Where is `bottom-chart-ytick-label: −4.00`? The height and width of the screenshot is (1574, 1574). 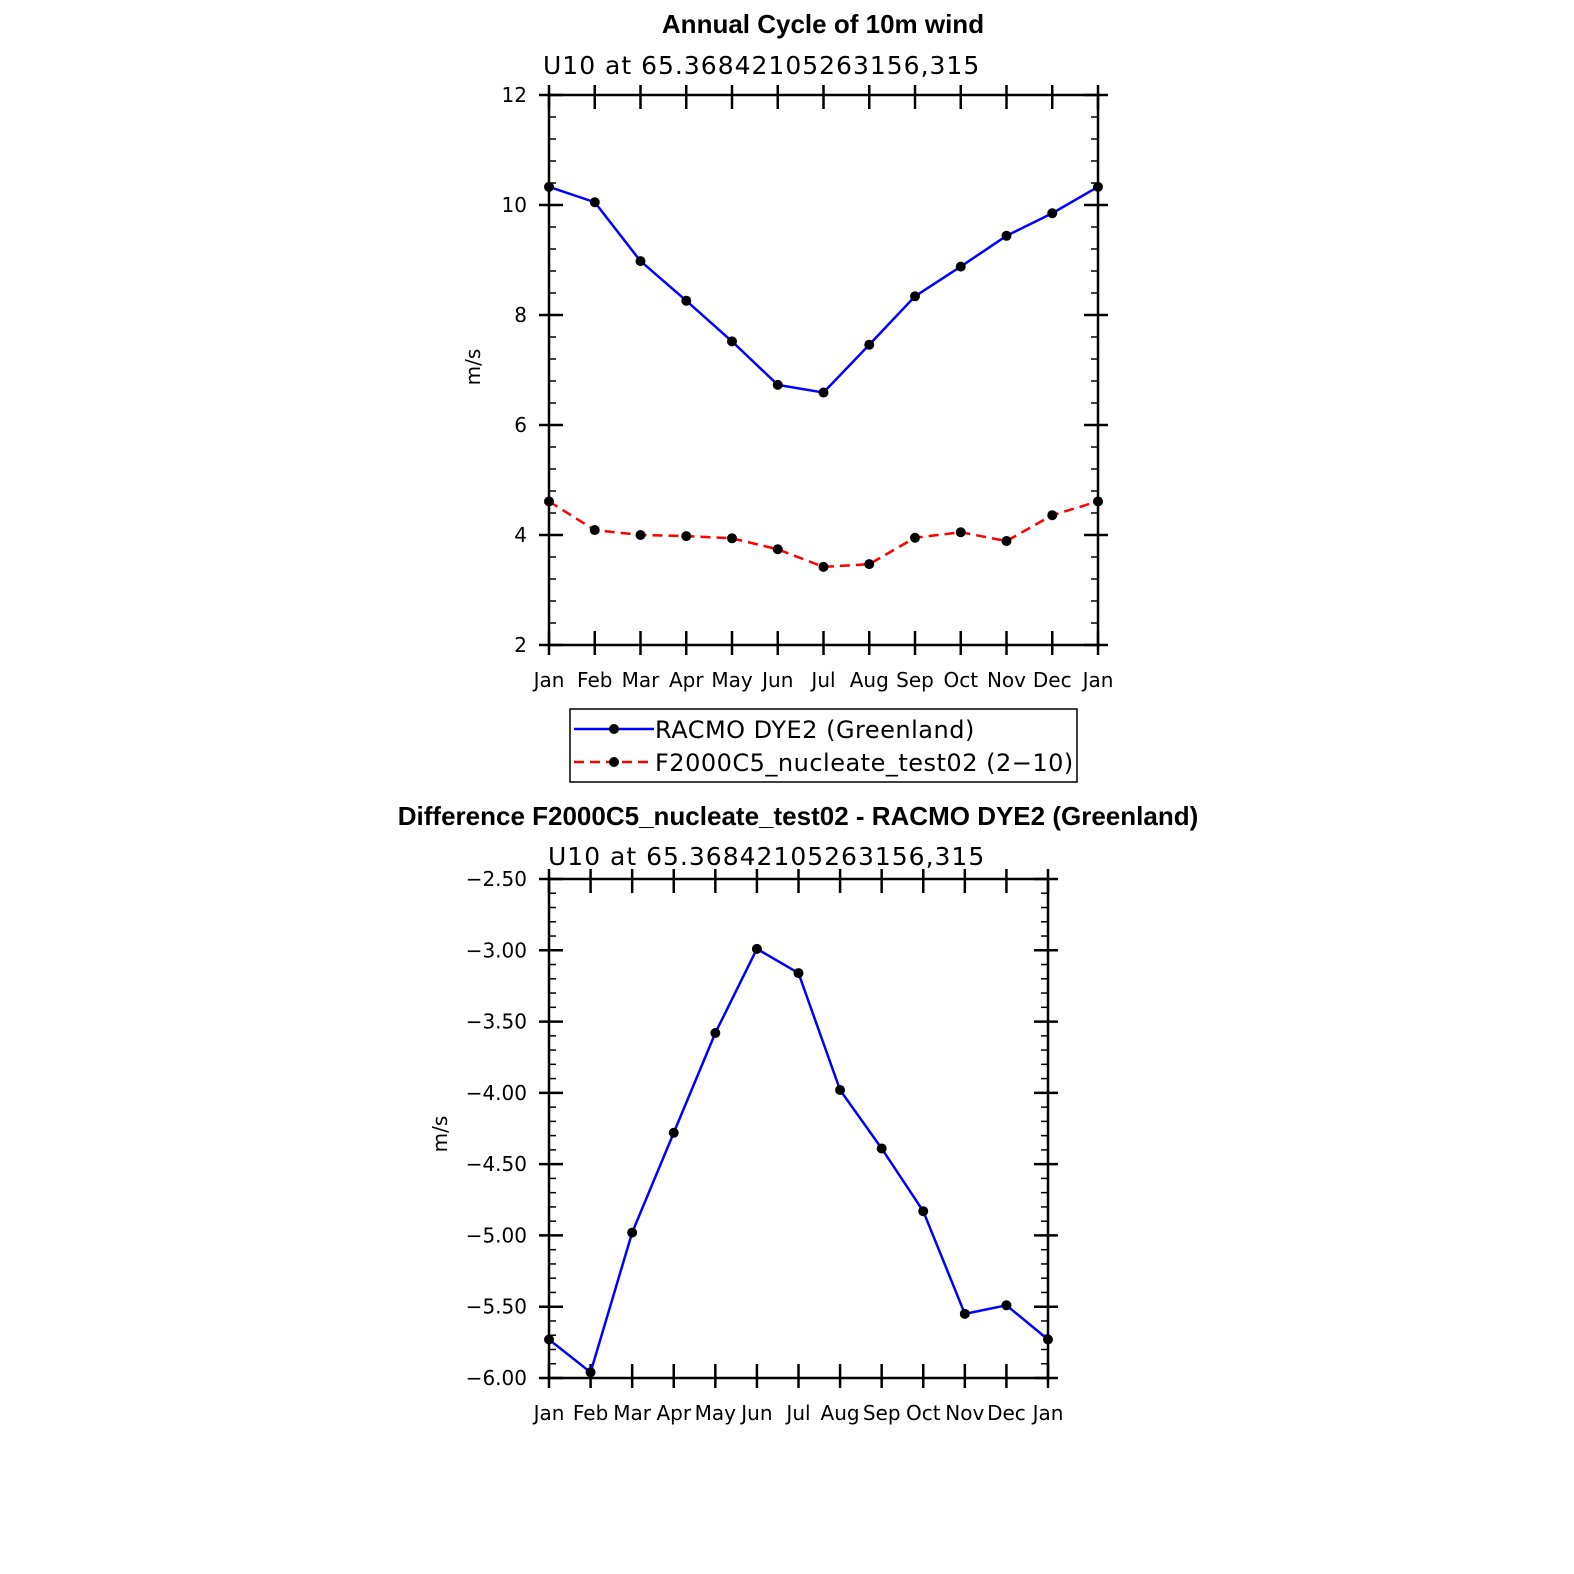 bottom-chart-ytick-label: −4.00 is located at coordinates (496, 1093).